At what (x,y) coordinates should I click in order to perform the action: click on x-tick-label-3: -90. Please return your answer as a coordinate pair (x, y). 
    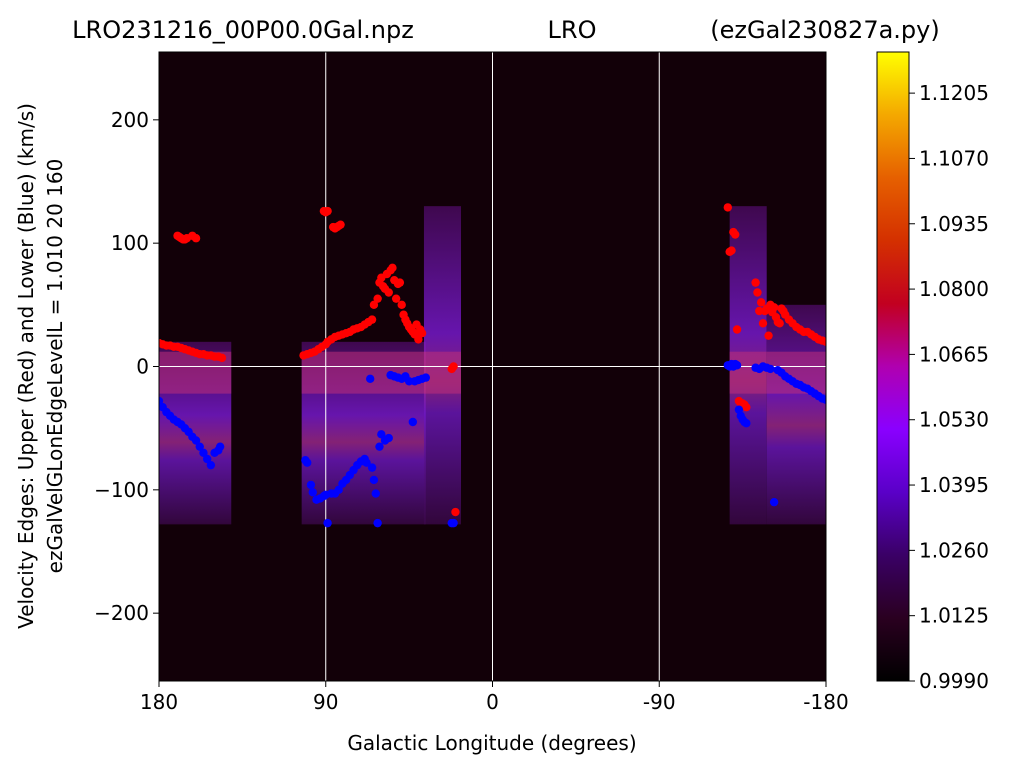
    Looking at the image, I should click on (659, 702).